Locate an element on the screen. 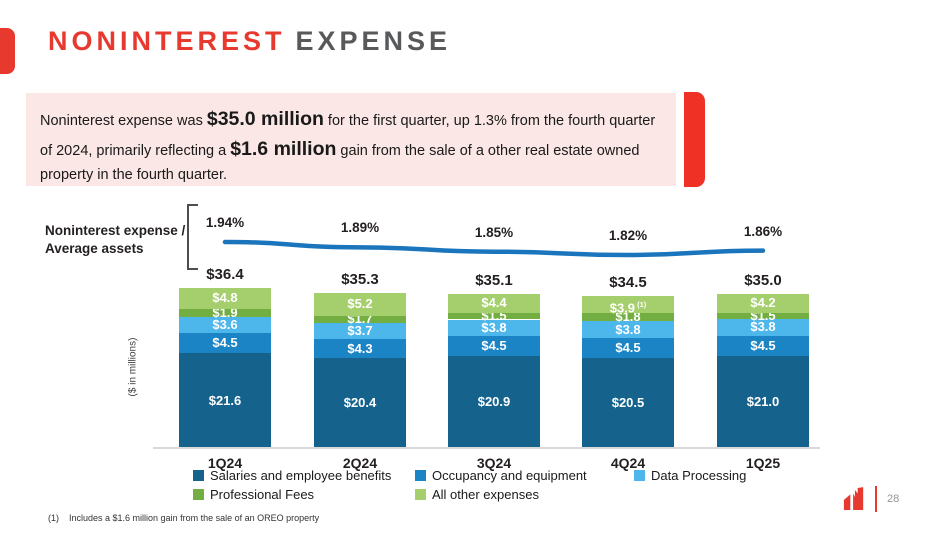  bar-segment-value: $20.5 is located at coordinates (628, 402).